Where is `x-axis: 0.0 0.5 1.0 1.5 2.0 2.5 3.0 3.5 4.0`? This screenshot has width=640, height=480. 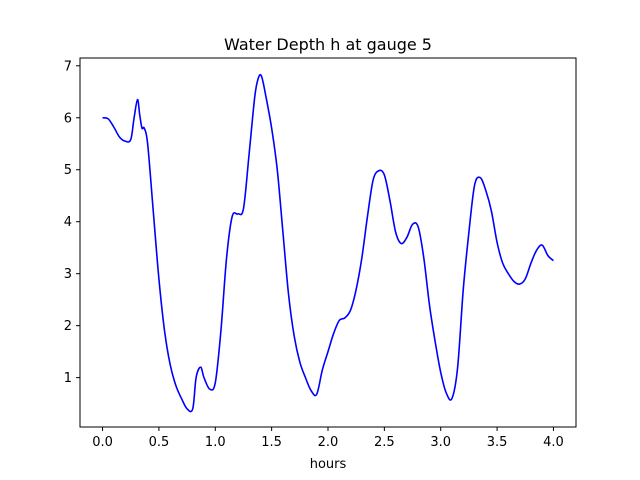 x-axis: 0.0 0.5 1.0 1.5 2.0 2.5 3.0 3.5 4.0 is located at coordinates (328, 438).